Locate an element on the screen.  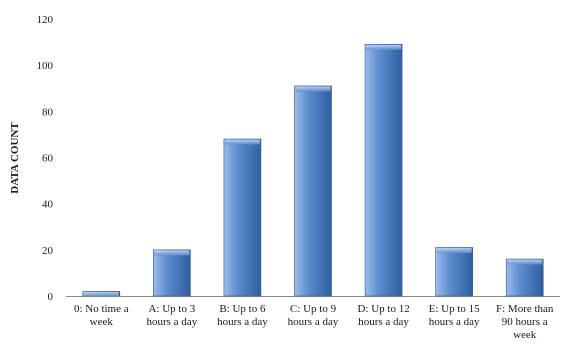
x-tick-label: A: Up to 3 hours a day is located at coordinates (171, 315).